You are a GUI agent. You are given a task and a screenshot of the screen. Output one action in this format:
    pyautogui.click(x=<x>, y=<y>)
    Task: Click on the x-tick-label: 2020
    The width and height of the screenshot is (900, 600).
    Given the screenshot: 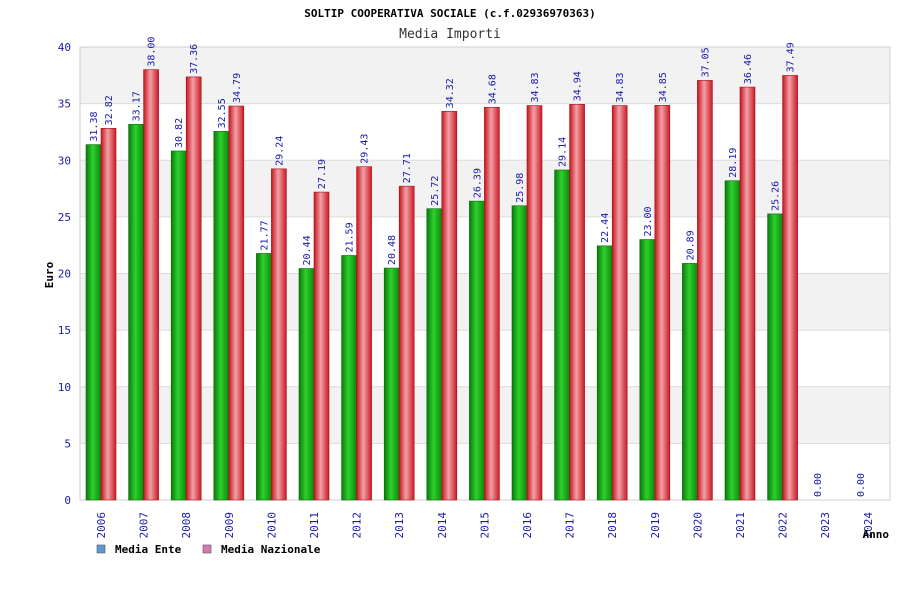 What is the action you would take?
    pyautogui.click(x=697, y=525)
    